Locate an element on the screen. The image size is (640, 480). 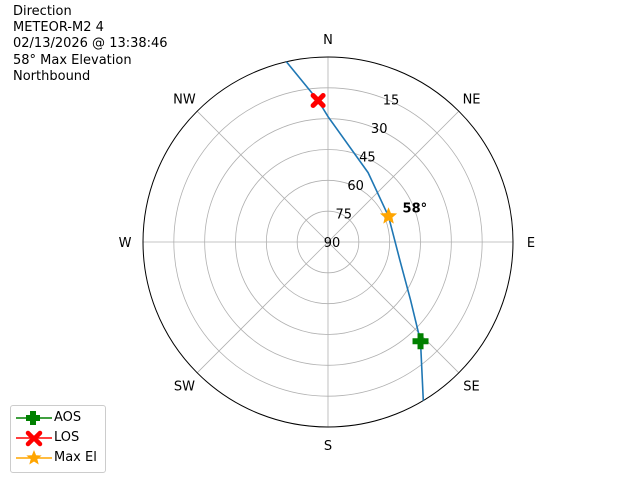
title-line: 58° Max Elevation is located at coordinates (72, 60).